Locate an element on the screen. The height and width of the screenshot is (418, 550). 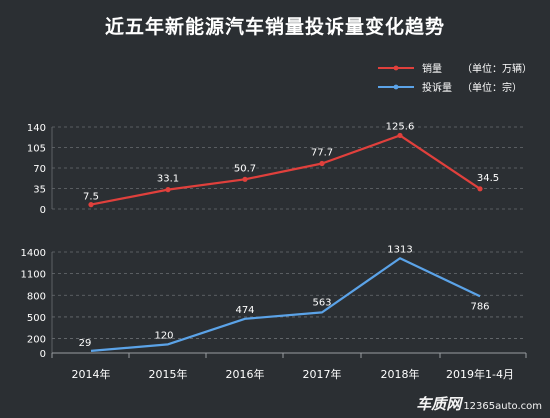
chart-title: 近五年新能源汽车销量投诉量变化趋势 is located at coordinates (274, 27).